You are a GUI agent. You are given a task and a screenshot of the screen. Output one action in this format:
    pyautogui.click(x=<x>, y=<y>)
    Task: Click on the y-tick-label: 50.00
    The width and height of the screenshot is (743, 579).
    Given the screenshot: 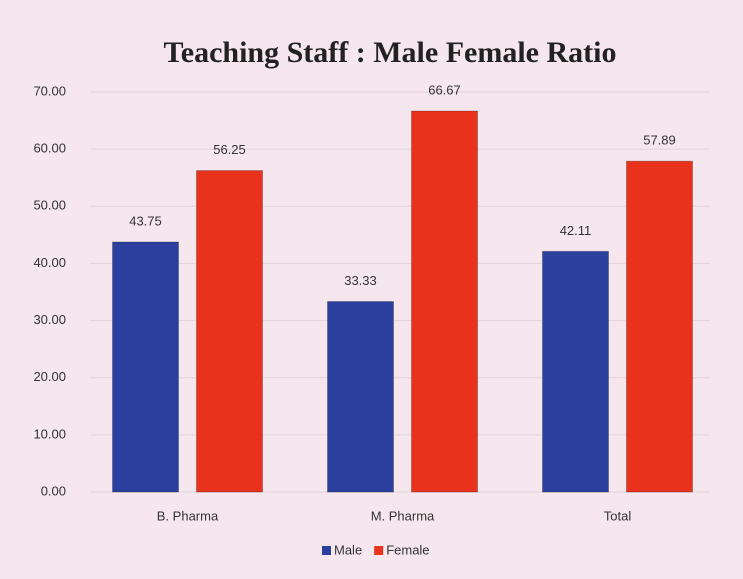 What is the action you would take?
    pyautogui.click(x=49, y=205)
    